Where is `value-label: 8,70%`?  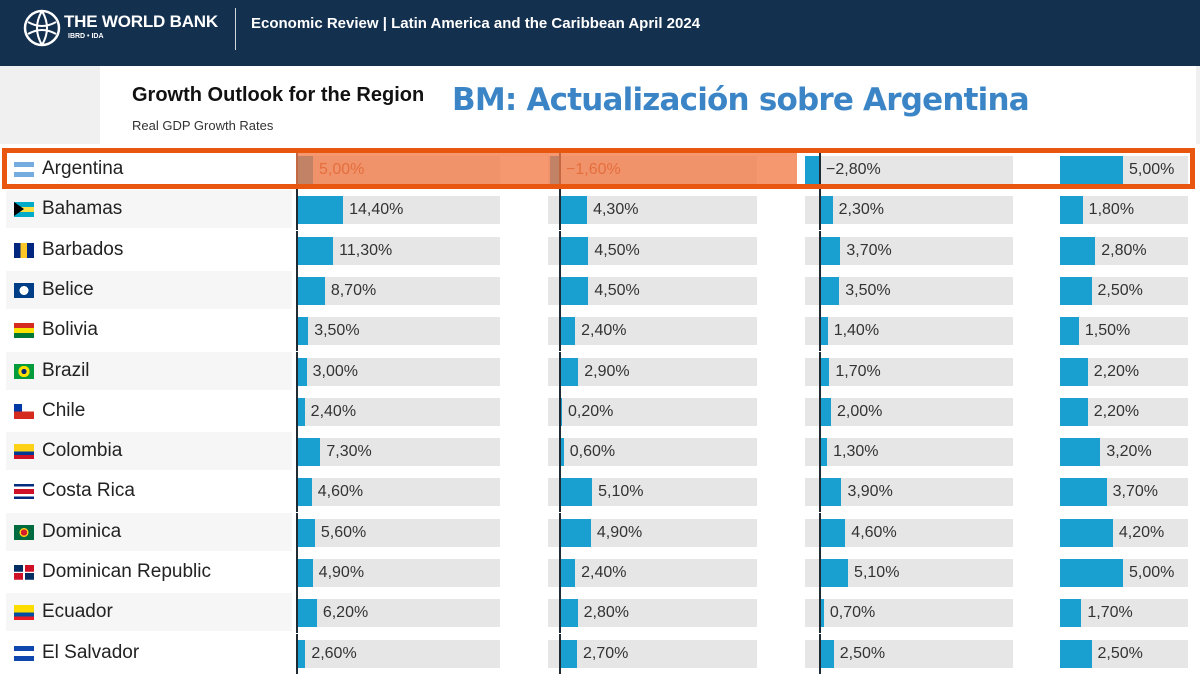 value-label: 8,70% is located at coordinates (353, 290).